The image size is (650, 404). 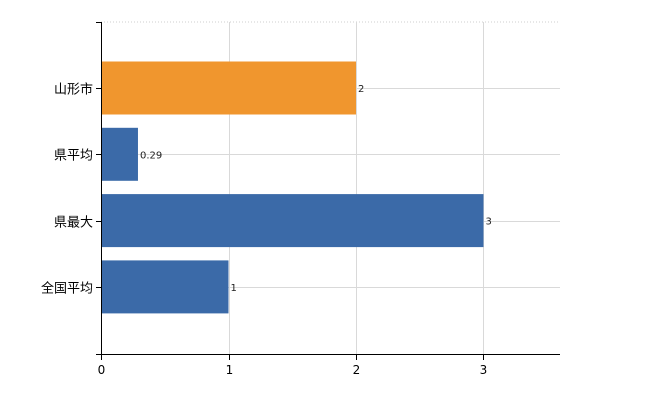 I want to click on data-label: 1, so click(x=234, y=288).